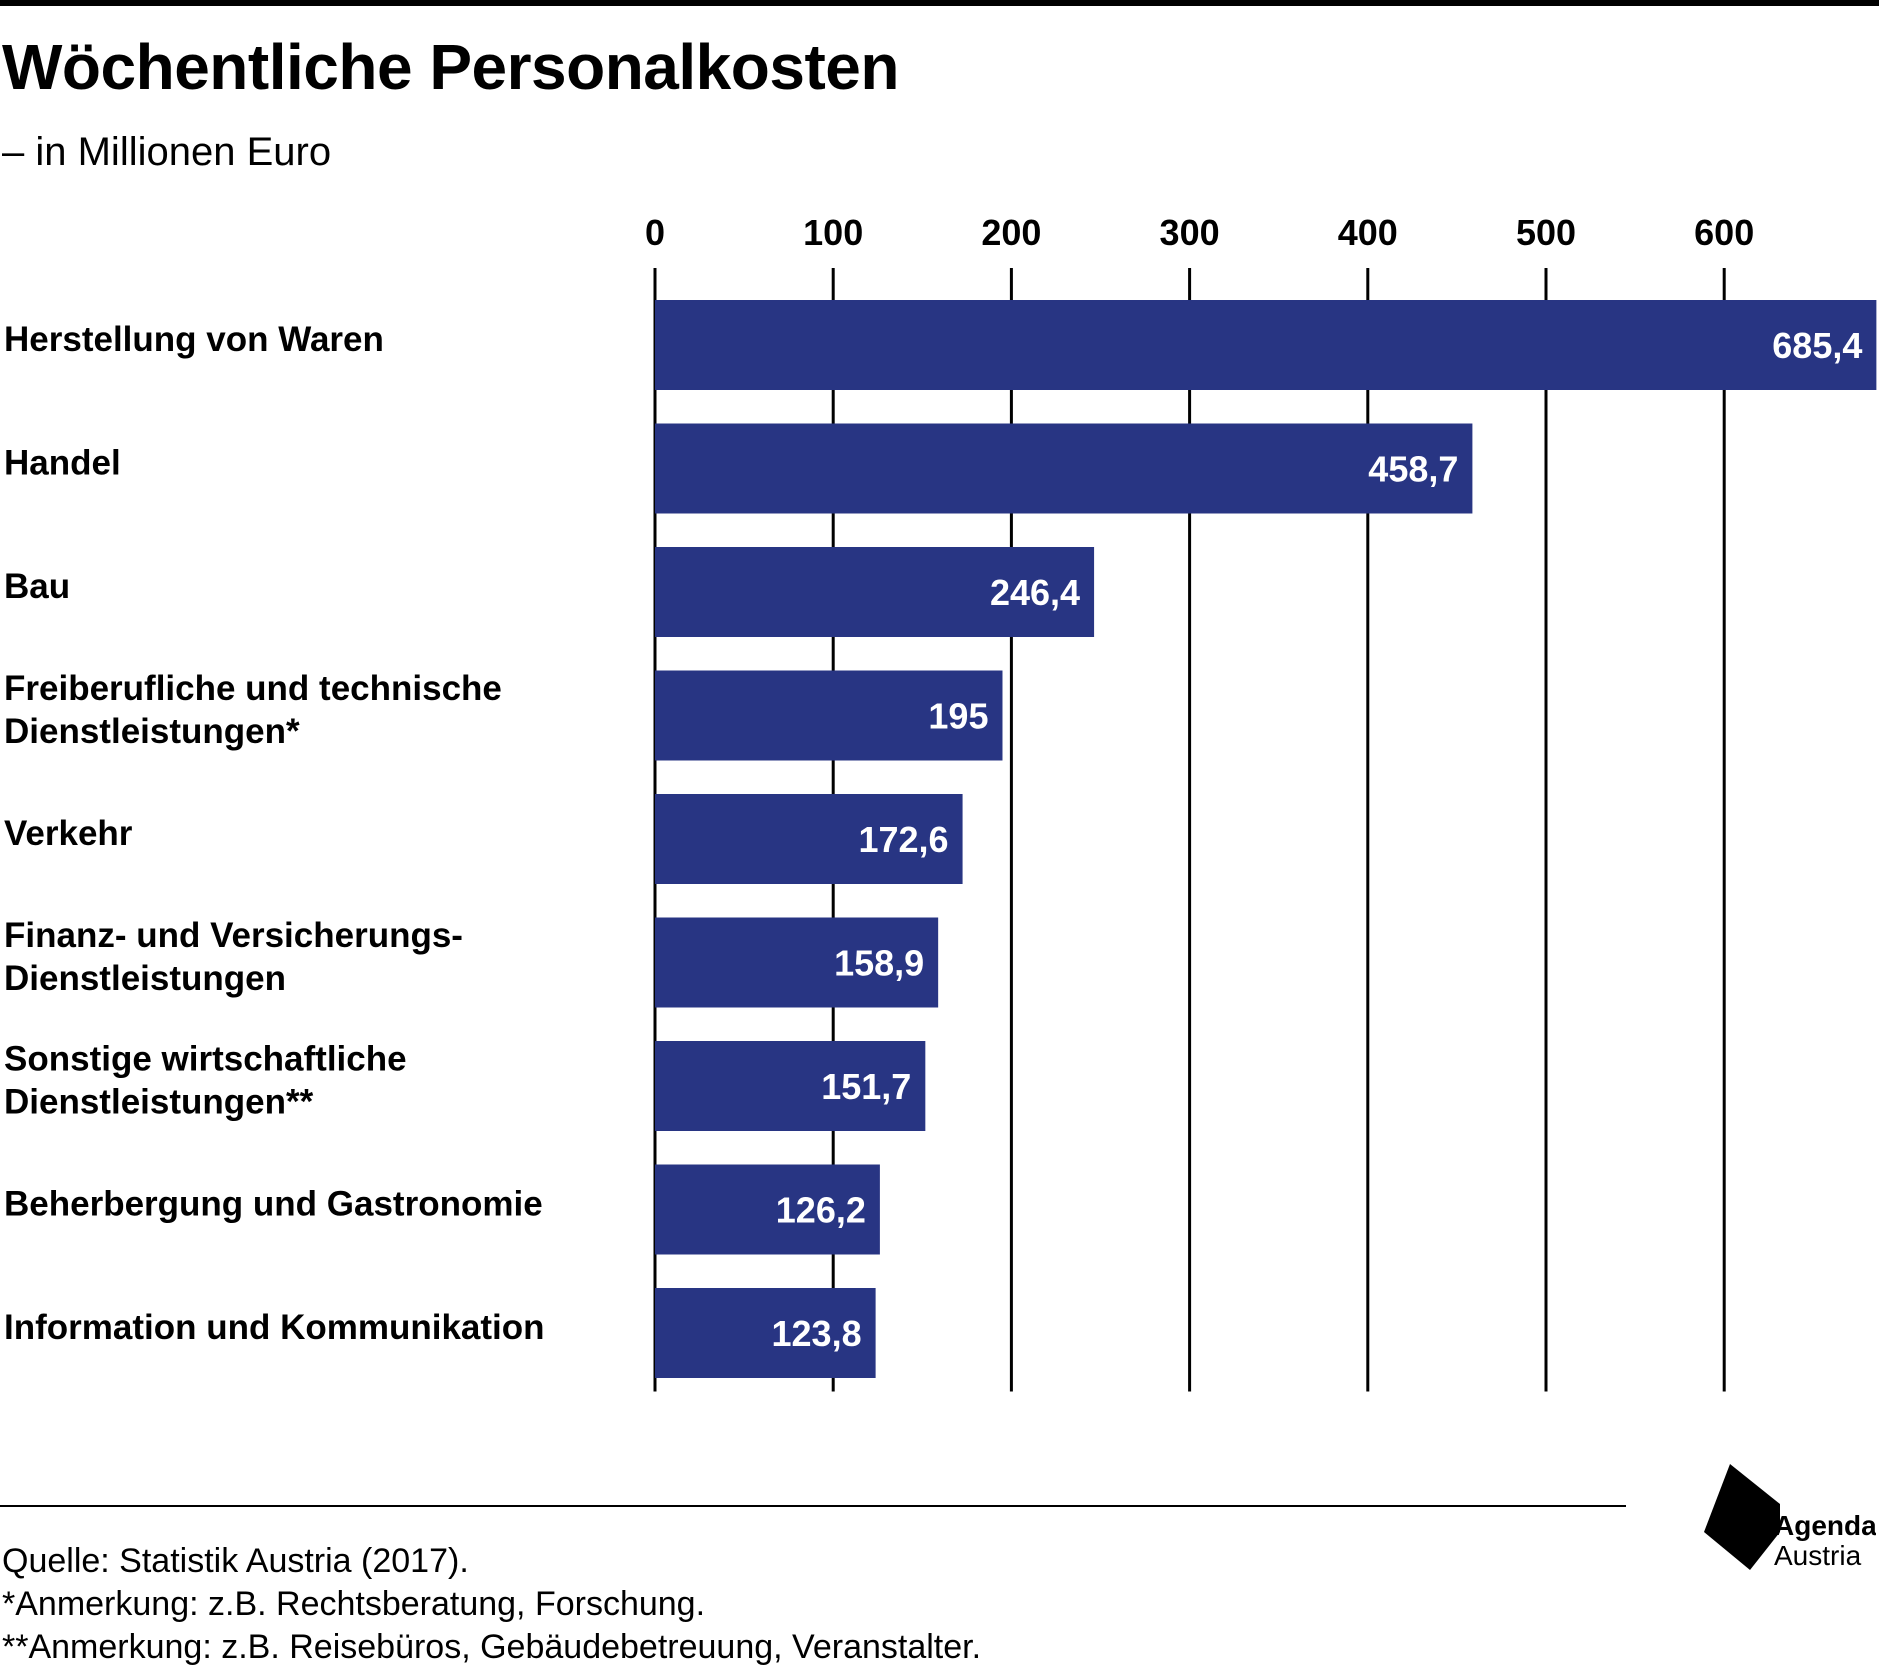  Describe the element at coordinates (1724, 232) in the screenshot. I see `x-tick-label: 600` at that location.